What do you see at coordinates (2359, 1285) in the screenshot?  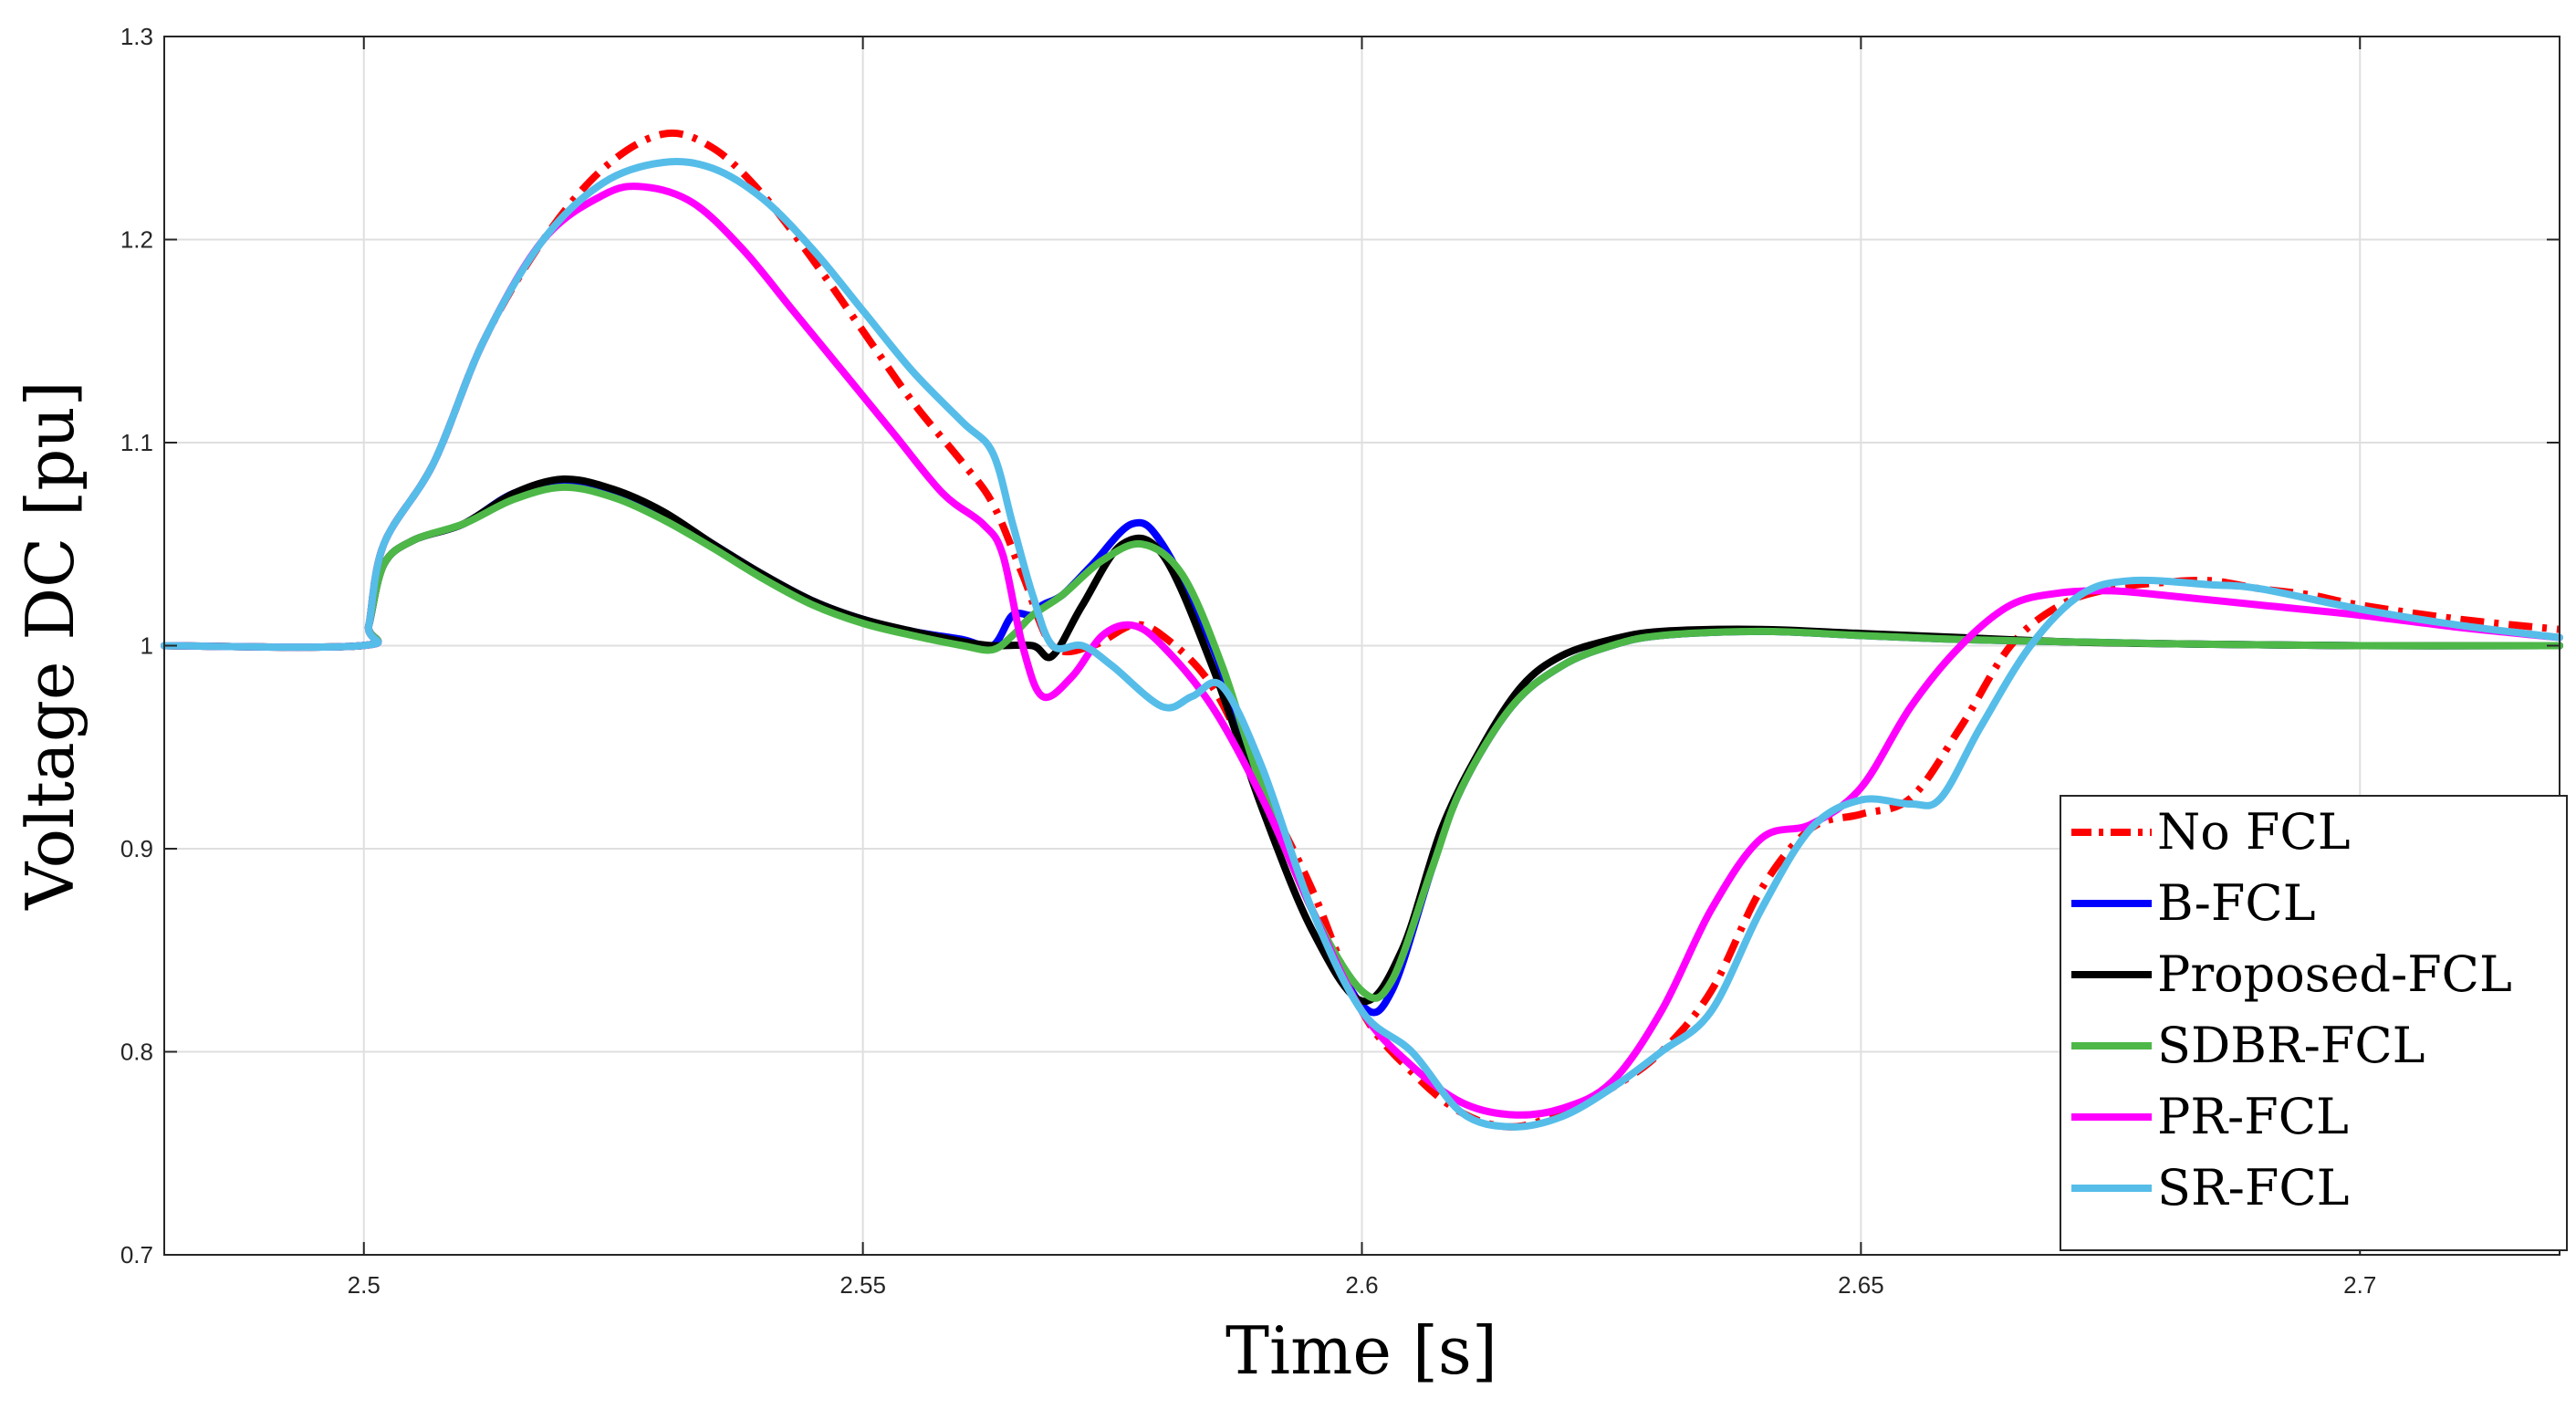 I see `x-tick-label: 2.7` at bounding box center [2359, 1285].